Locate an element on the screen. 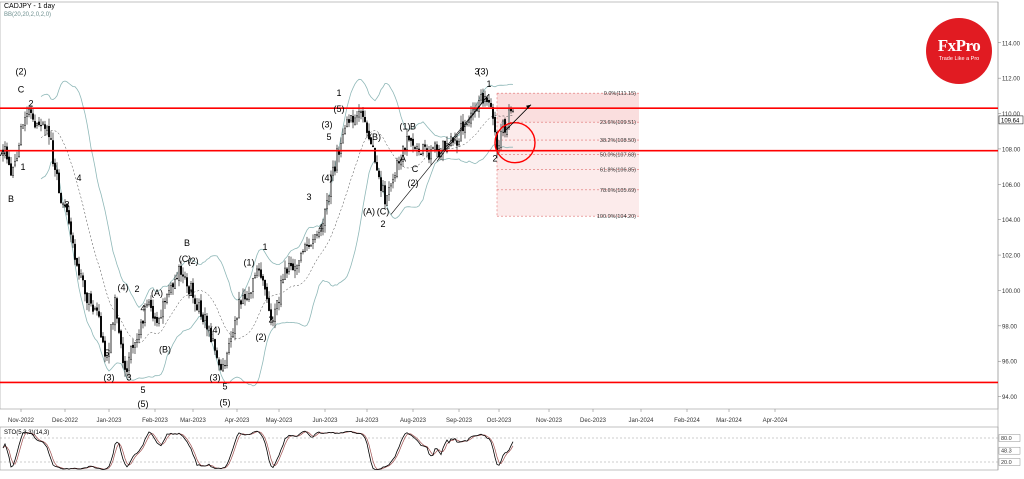 Image resolution: width=1024 pixels, height=479 pixels. wave-label: 2 is located at coordinates (494, 158).